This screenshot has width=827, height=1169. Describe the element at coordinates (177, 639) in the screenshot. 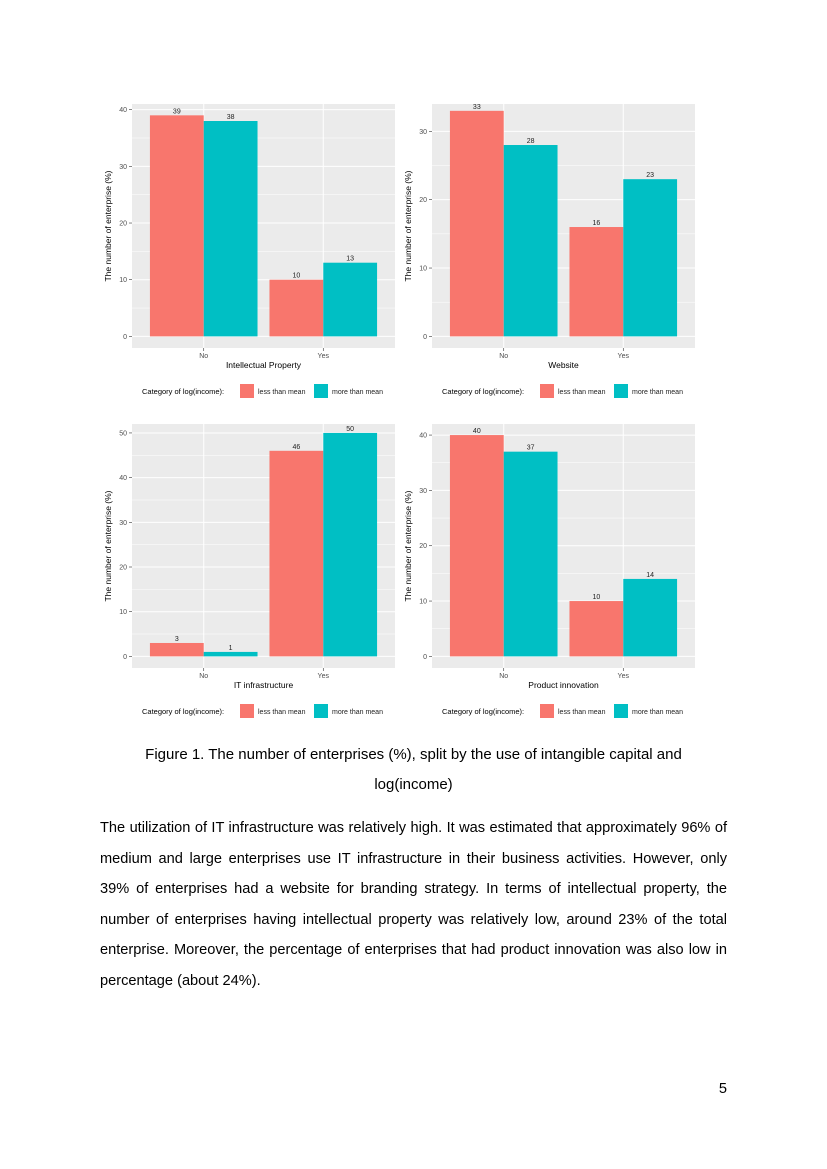

I see `bar-data-label: 3` at that location.